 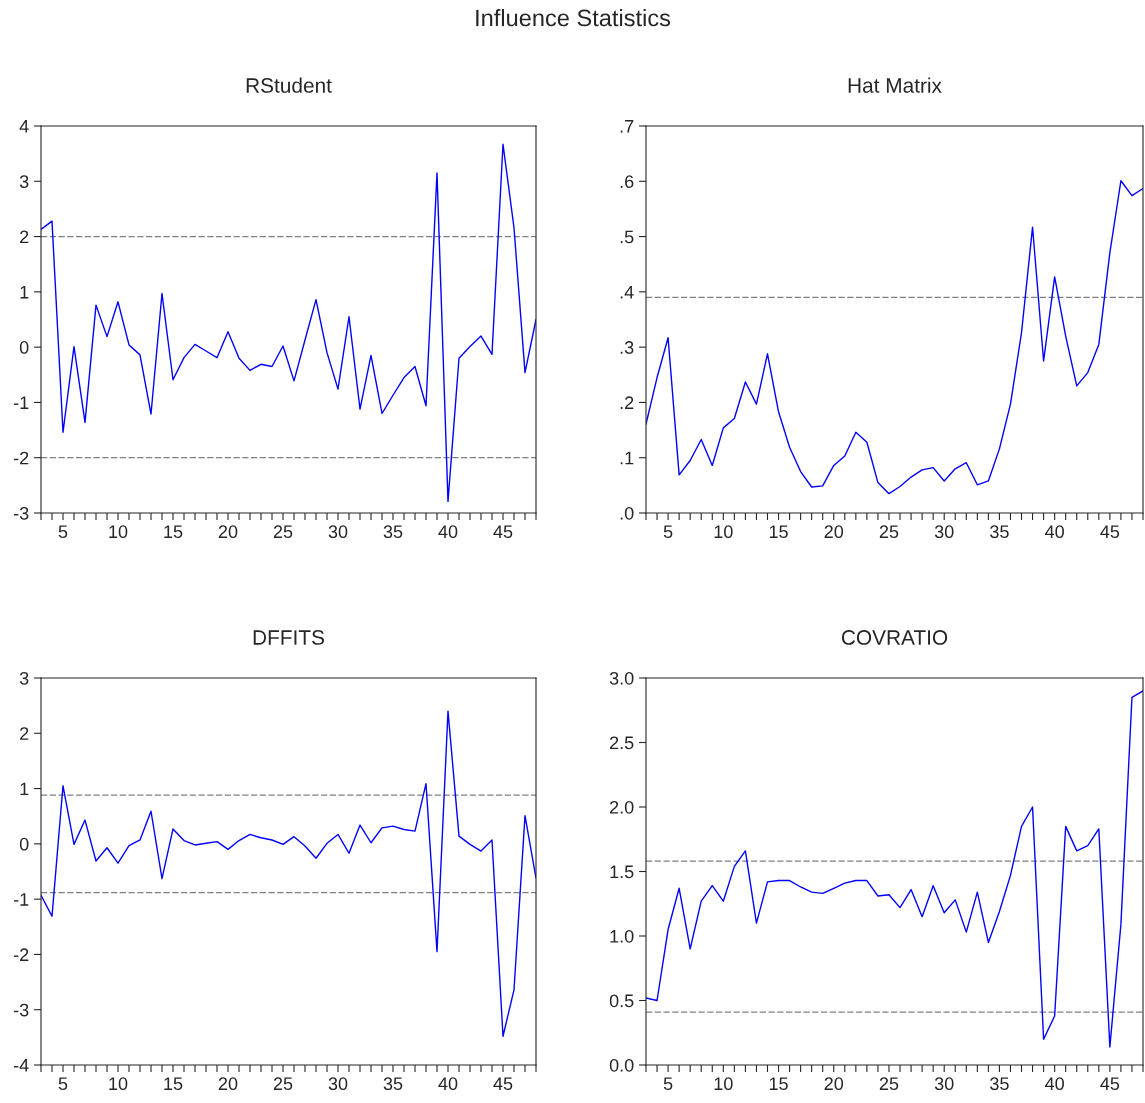 What do you see at coordinates (573, 18) in the screenshot?
I see `text: Influence Statistics` at bounding box center [573, 18].